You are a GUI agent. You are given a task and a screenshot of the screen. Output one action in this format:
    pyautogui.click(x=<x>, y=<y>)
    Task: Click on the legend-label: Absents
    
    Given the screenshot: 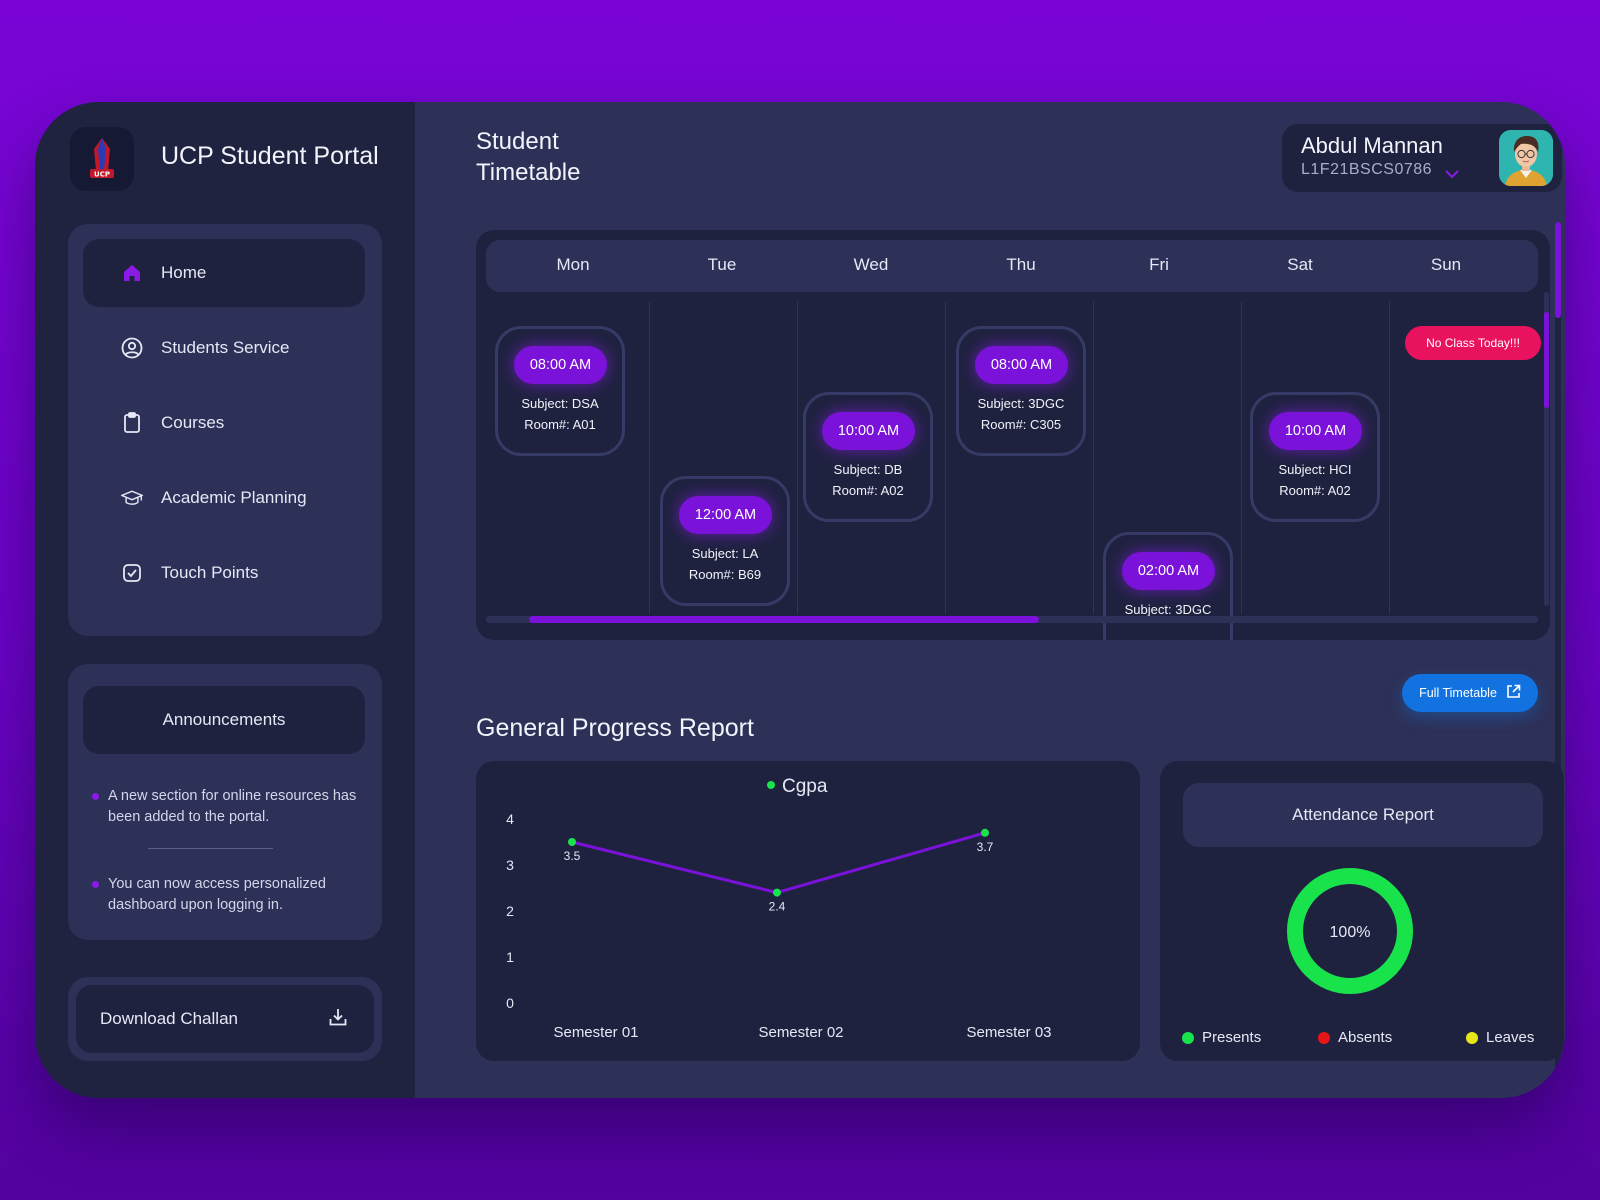 What is the action you would take?
    pyautogui.click(x=1365, y=1037)
    